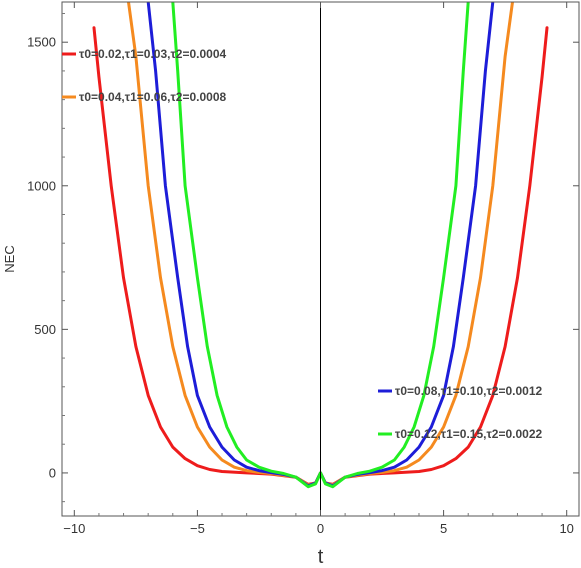 Image resolution: width=581 pixels, height=568 pixels. What do you see at coordinates (41, 42) in the screenshot?
I see `y-tick-label: 1500` at bounding box center [41, 42].